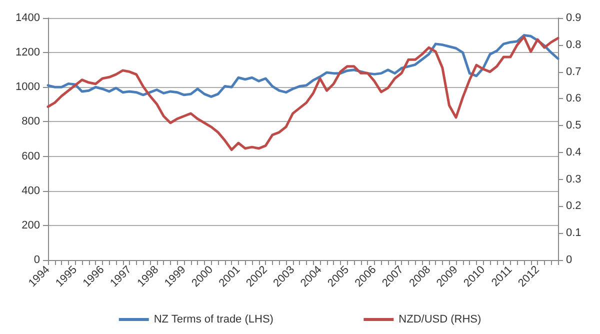  What do you see at coordinates (574, 152) in the screenshot?
I see `y2-tick-label: 0.4` at bounding box center [574, 152].